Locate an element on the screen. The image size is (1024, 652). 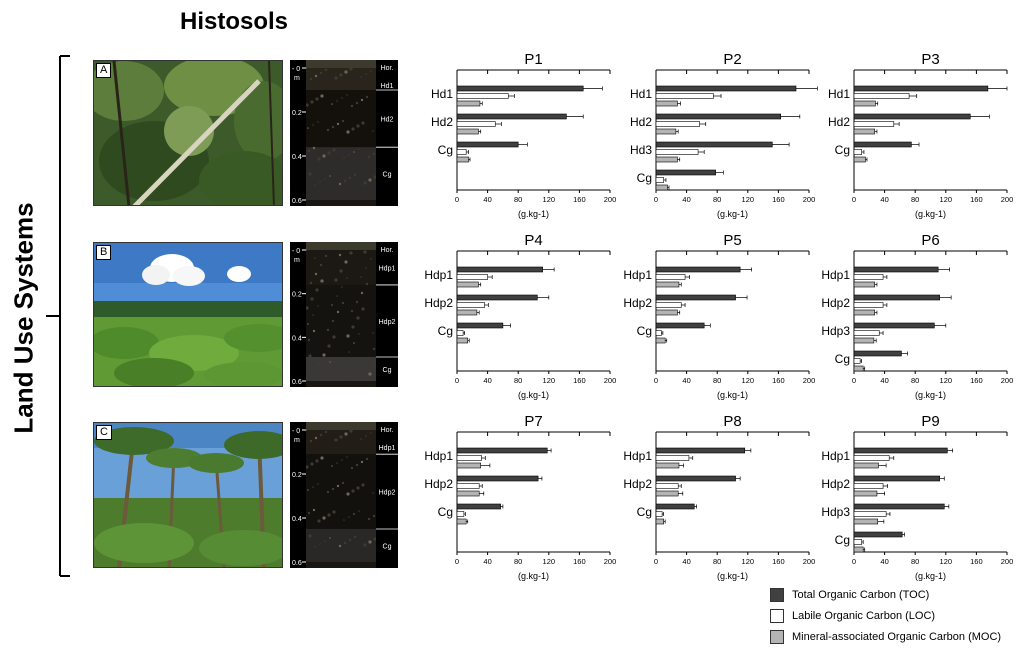
depth-unit: m is located at coordinates (297, 78).